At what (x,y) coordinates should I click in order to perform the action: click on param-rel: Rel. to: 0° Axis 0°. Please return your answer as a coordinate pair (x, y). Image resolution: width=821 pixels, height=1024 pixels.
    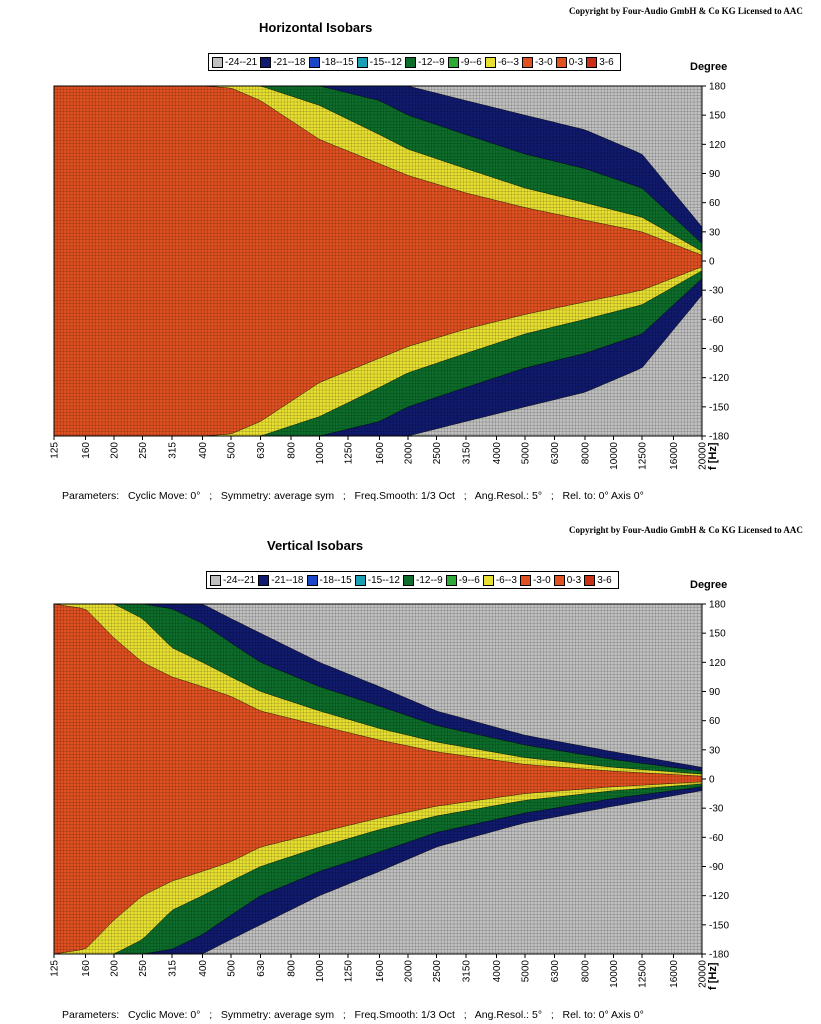
    Looking at the image, I should click on (603, 1015).